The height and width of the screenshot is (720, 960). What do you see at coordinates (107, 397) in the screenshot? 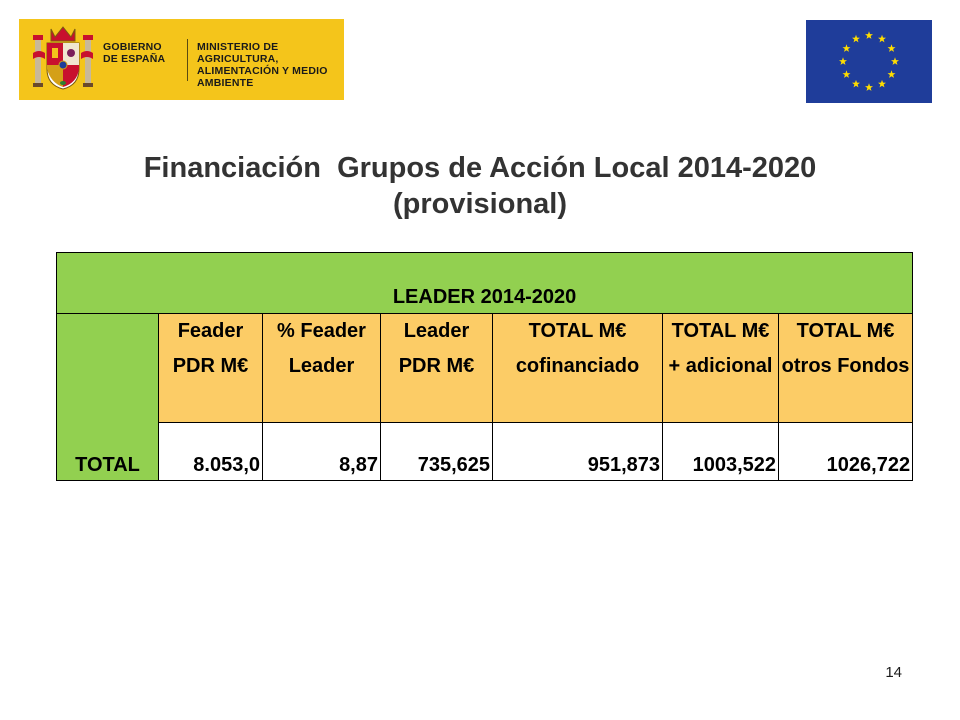
I see `row-label-total: TOTAL` at bounding box center [107, 397].